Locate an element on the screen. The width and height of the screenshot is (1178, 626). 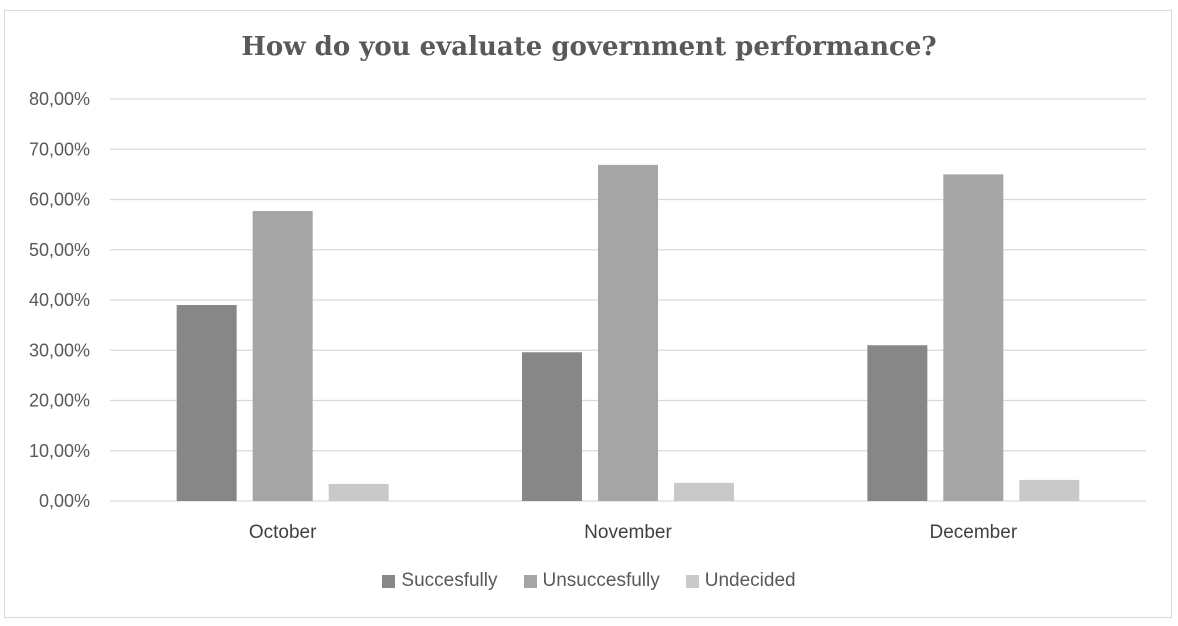
bar-undecided-october is located at coordinates (358, 492).